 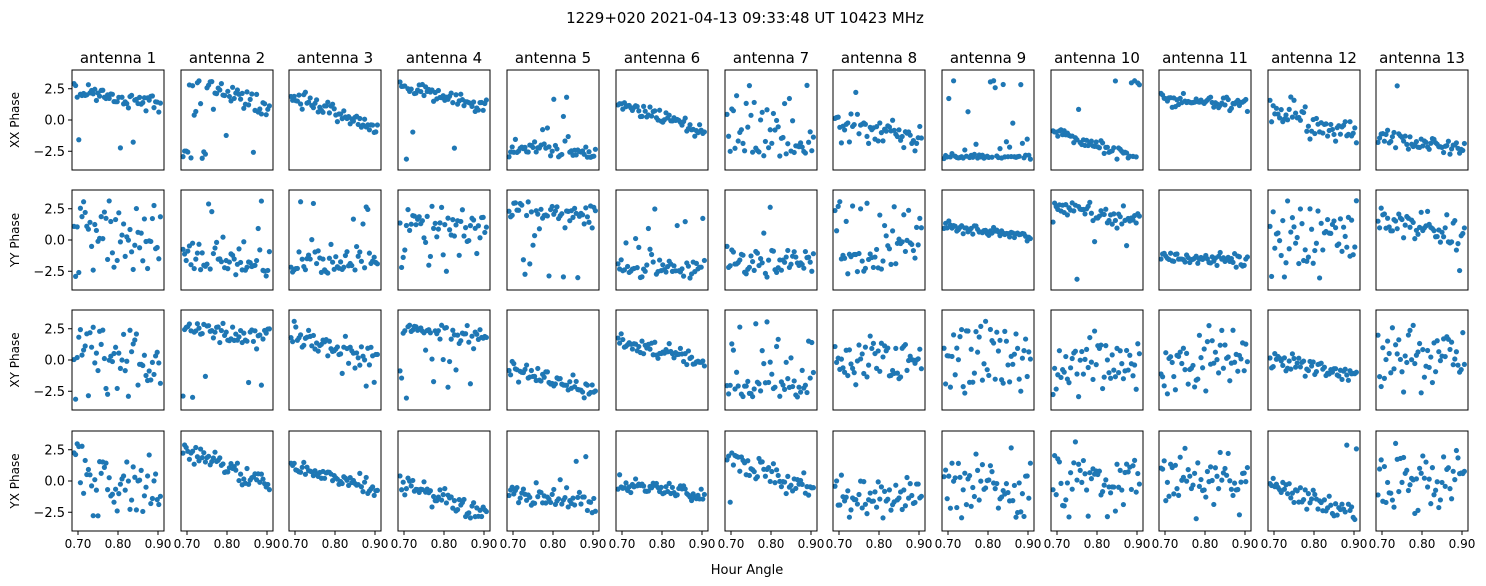 What do you see at coordinates (1422, 544) in the screenshot?
I see `x-tick-label: 0.80` at bounding box center [1422, 544].